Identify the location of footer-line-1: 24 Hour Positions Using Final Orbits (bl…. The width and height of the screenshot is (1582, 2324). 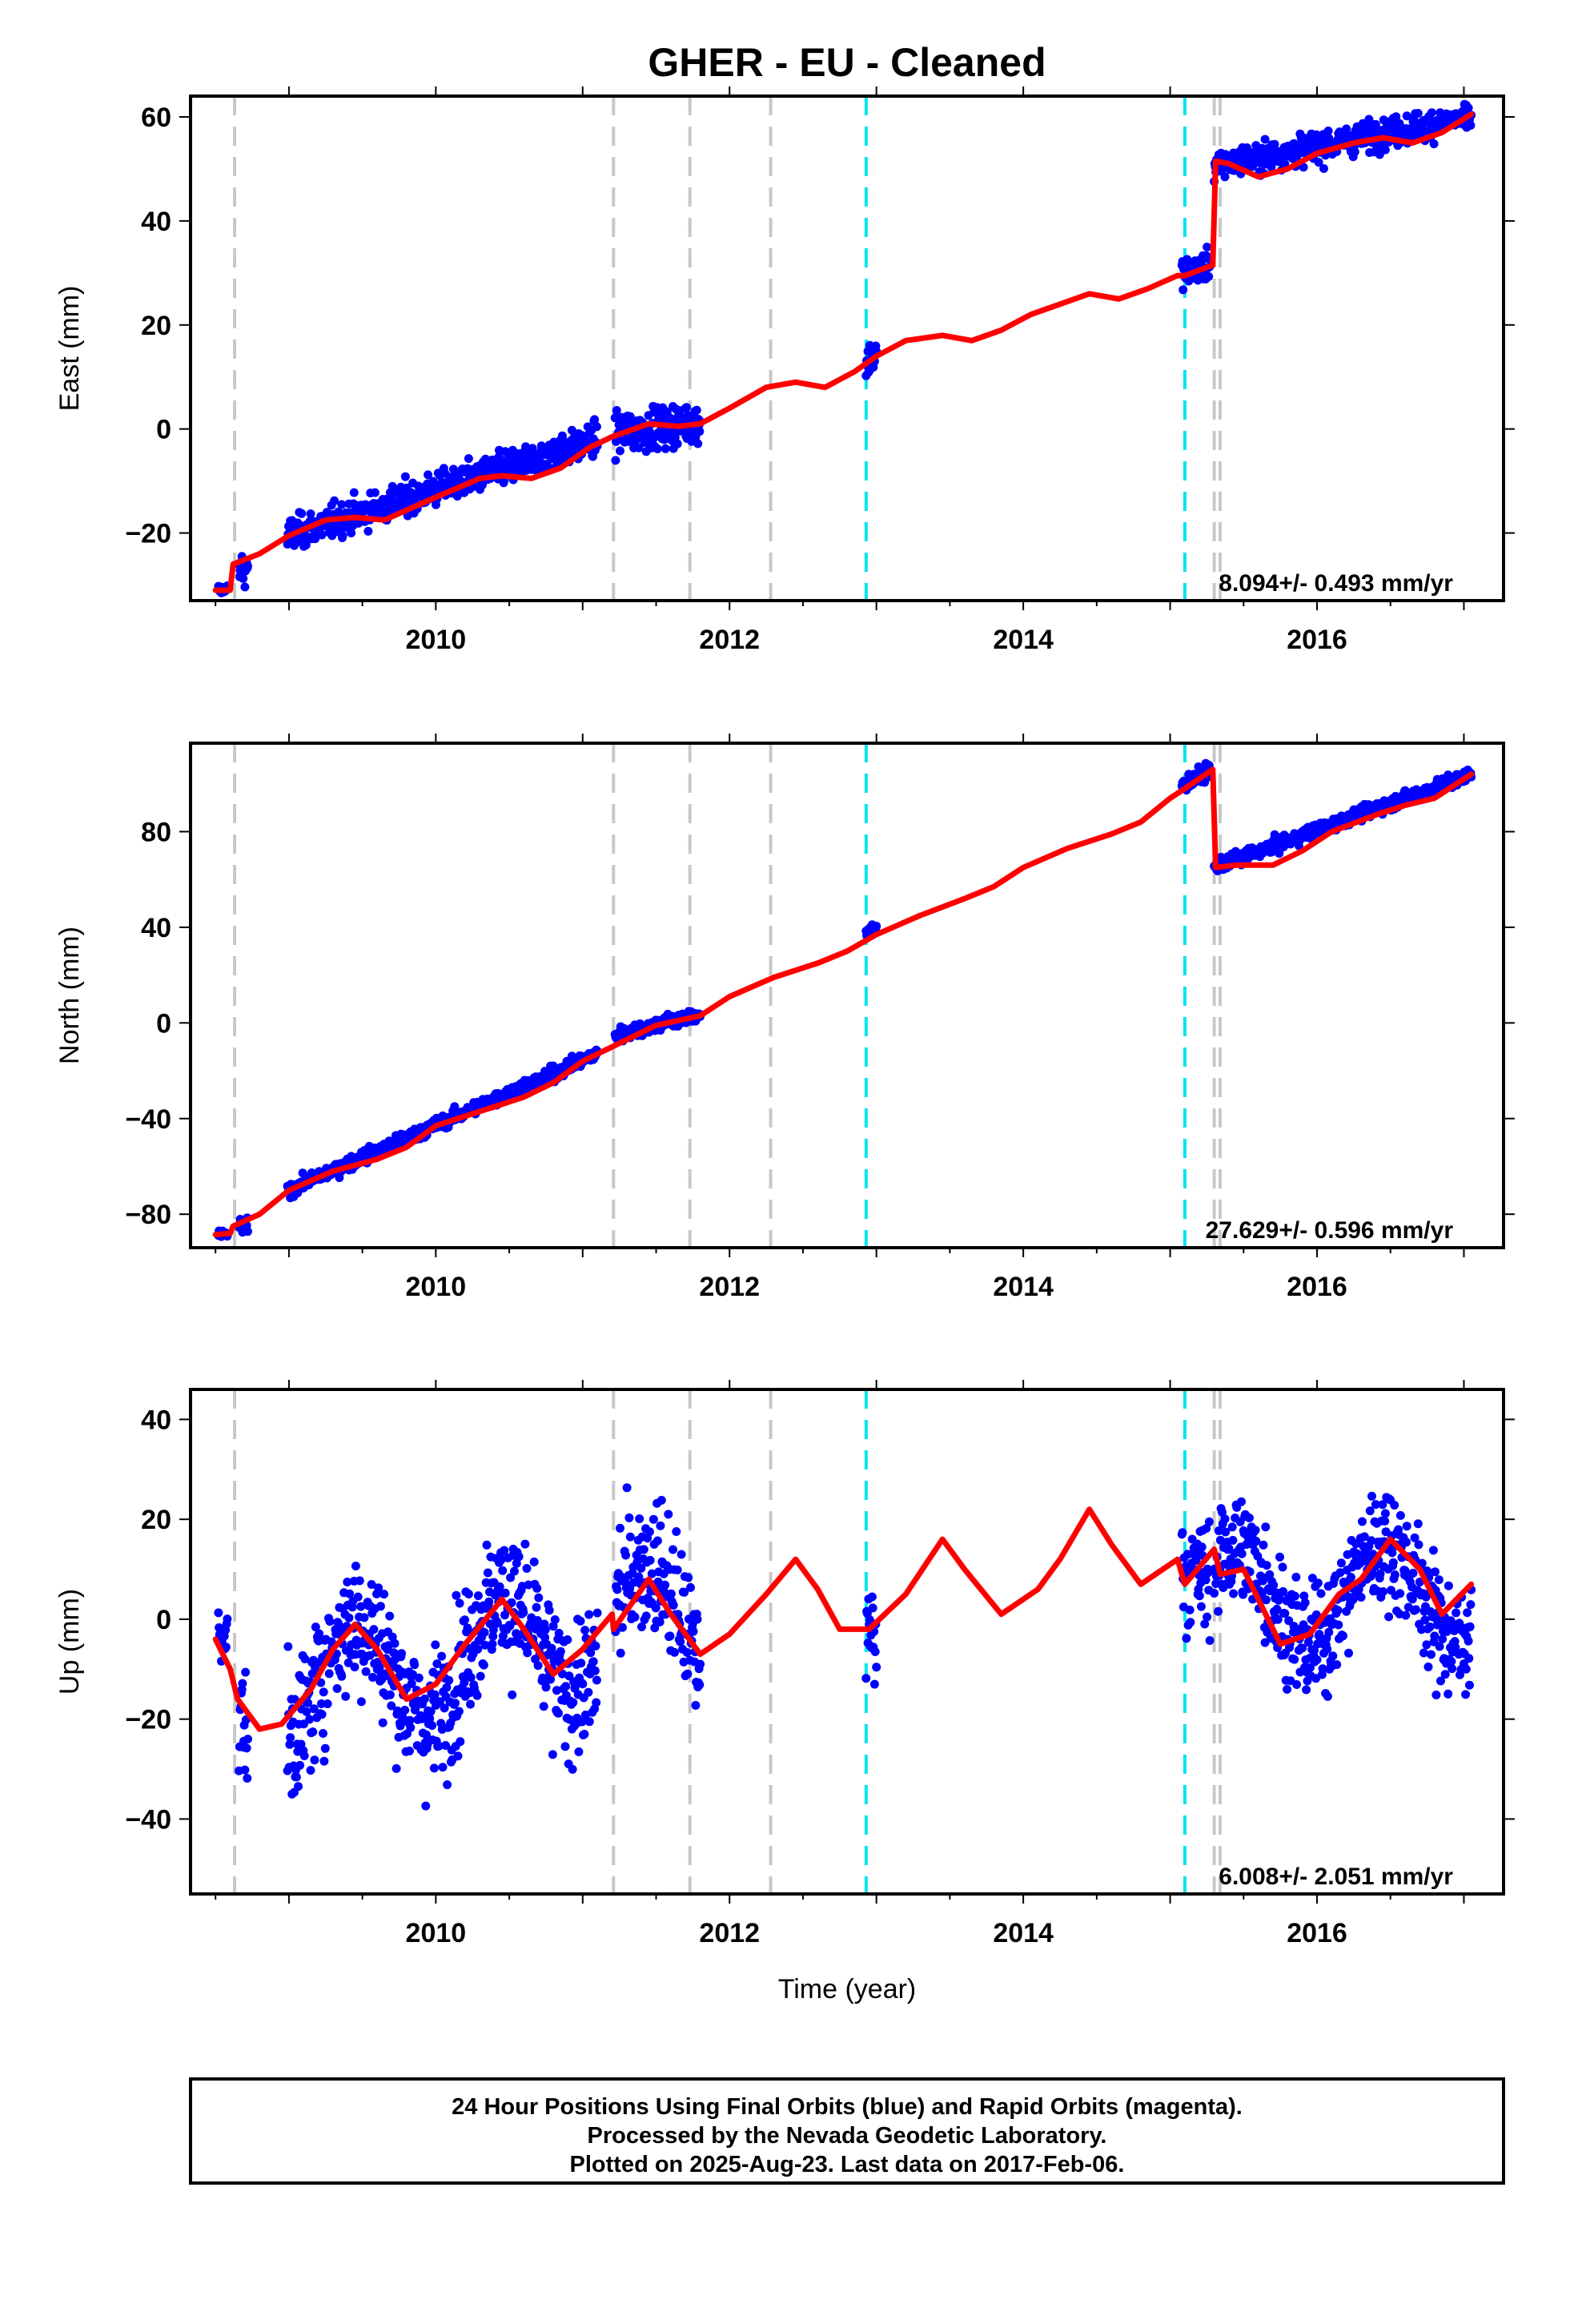
(847, 2107).